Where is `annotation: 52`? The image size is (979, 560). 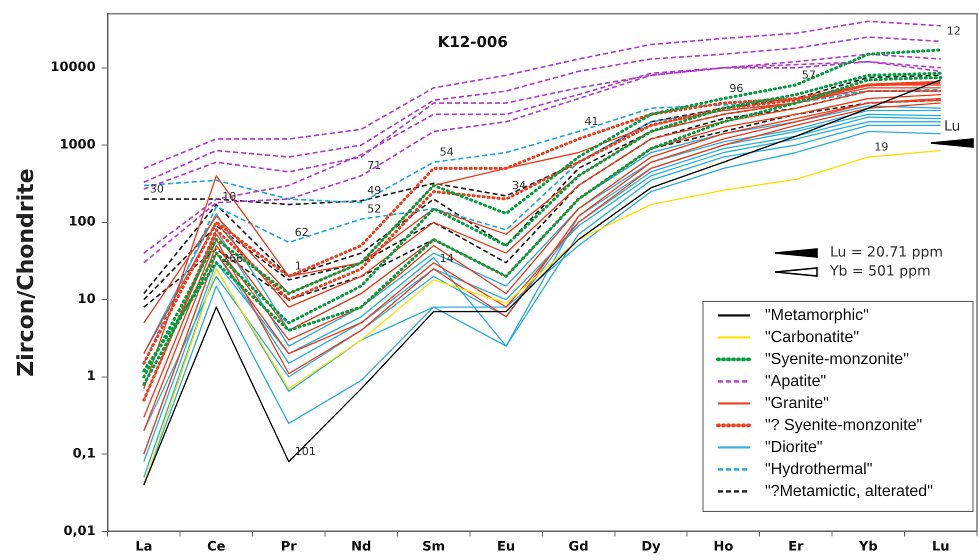 annotation: 52 is located at coordinates (374, 209).